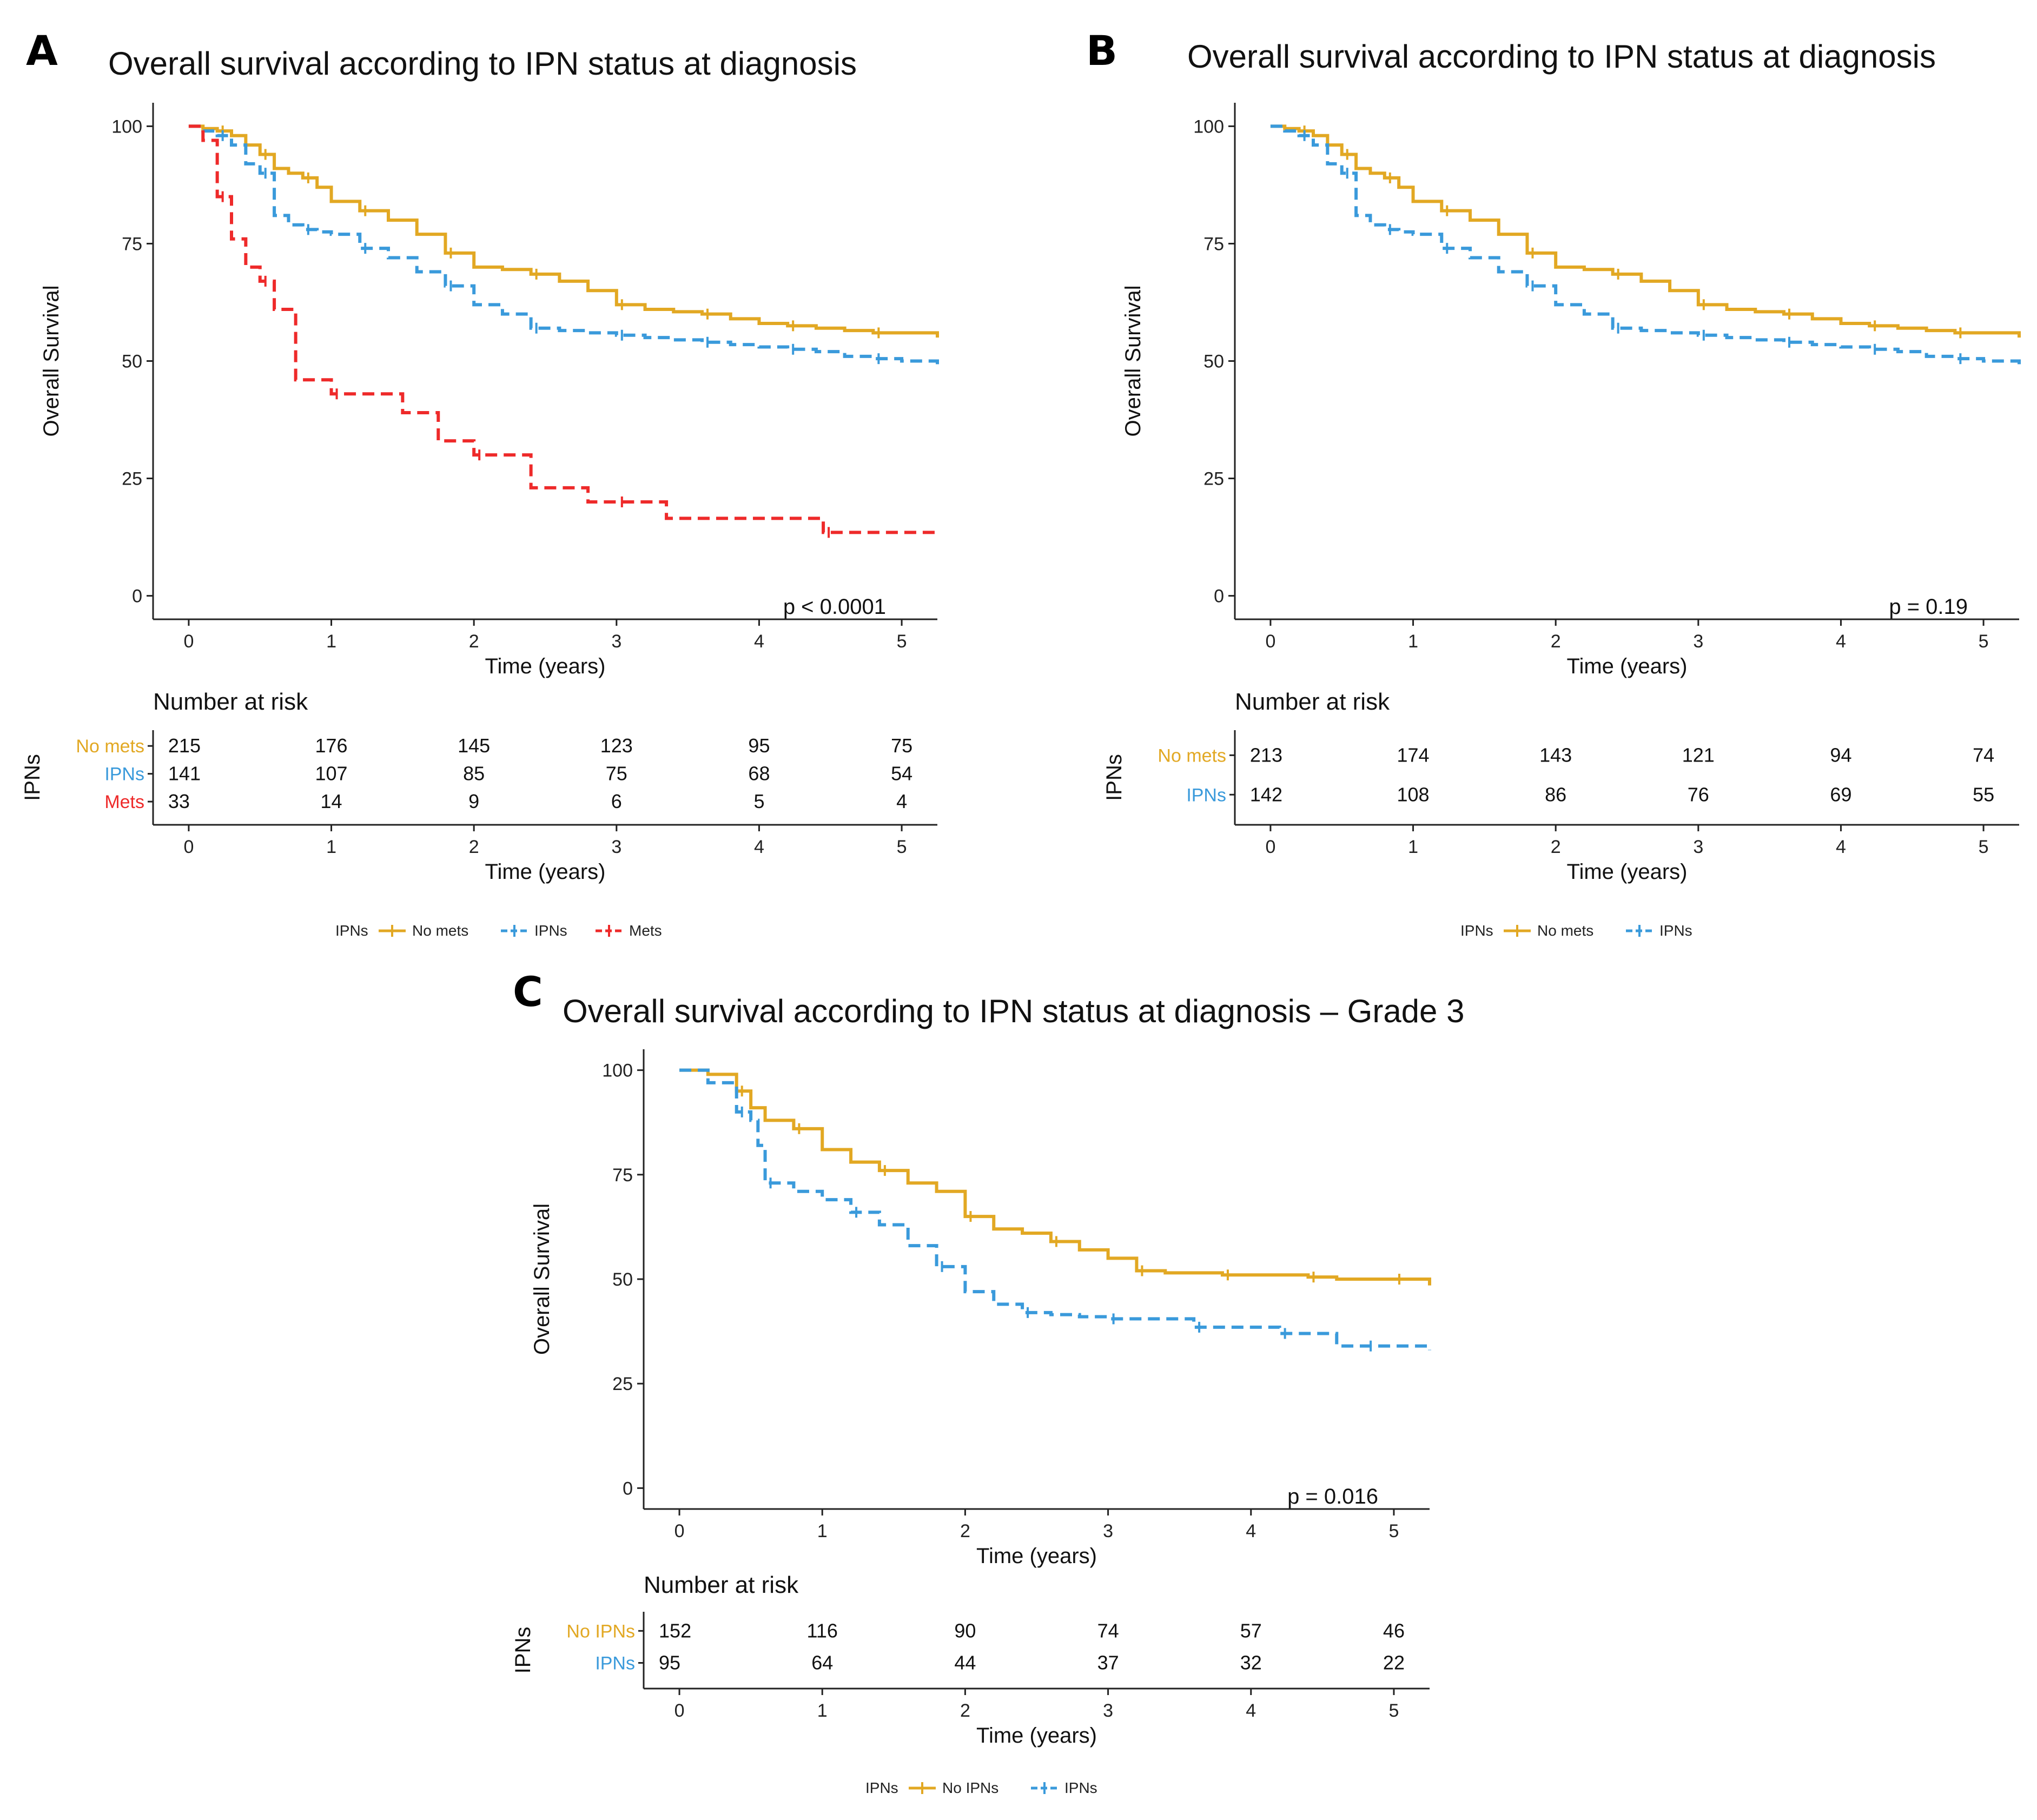  Describe the element at coordinates (759, 801) in the screenshot. I see `risk-count: 5` at that location.